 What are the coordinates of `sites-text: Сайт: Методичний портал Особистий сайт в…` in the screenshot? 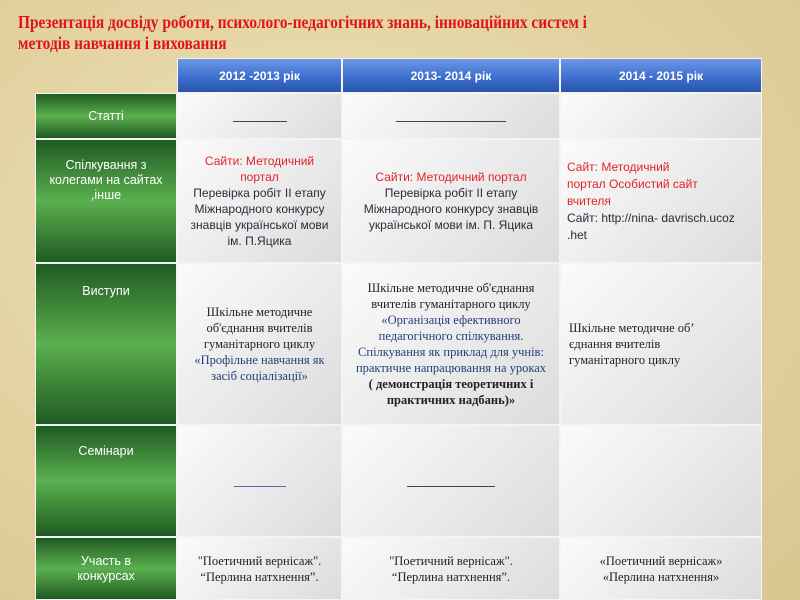 It's located at (632, 183).